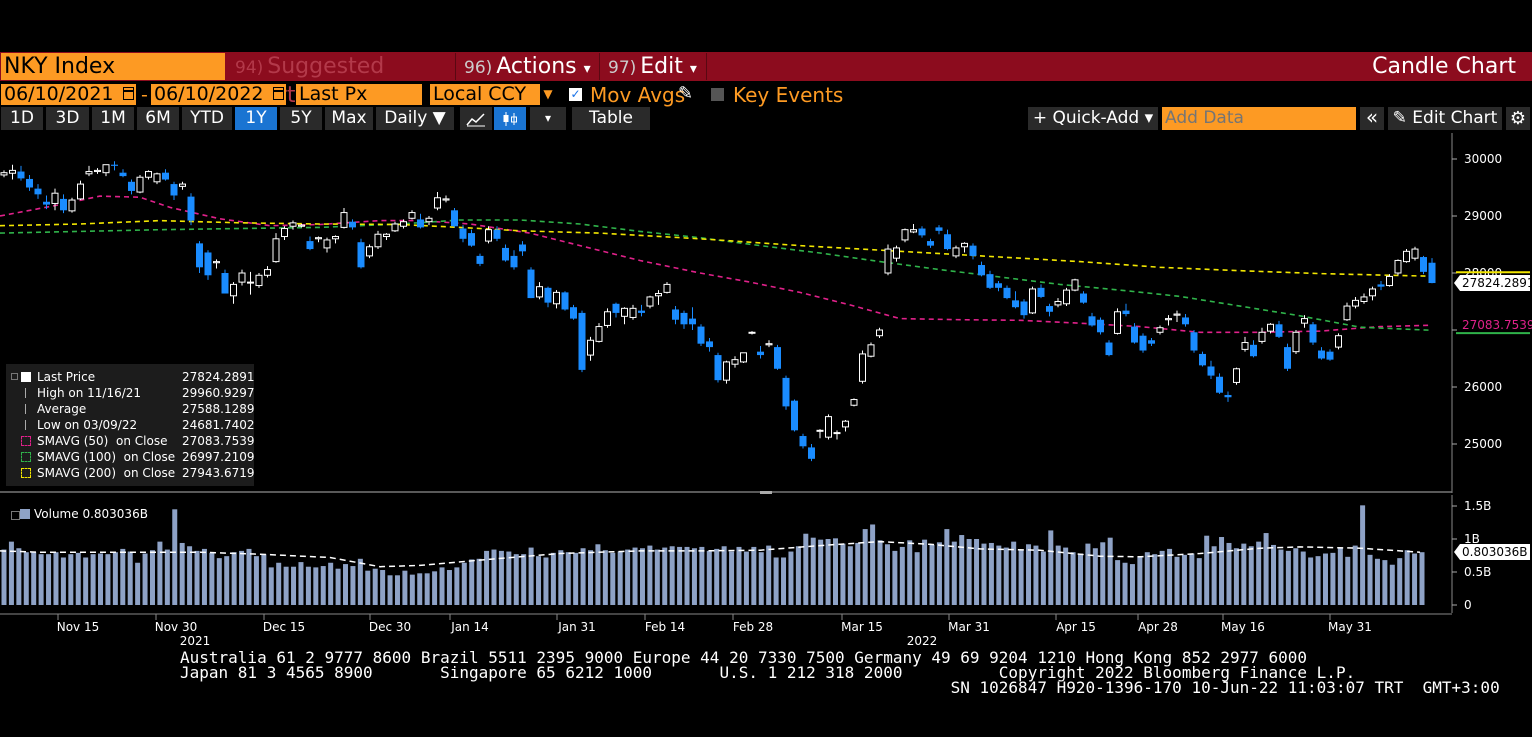 This screenshot has width=1532, height=737. I want to click on price-field-select: Last Px, so click(359, 94).